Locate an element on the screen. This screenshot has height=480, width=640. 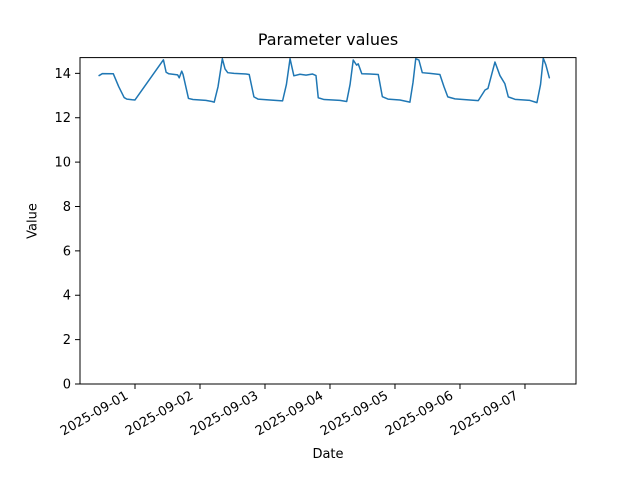
chart-title: Parameter values is located at coordinates (328, 39).